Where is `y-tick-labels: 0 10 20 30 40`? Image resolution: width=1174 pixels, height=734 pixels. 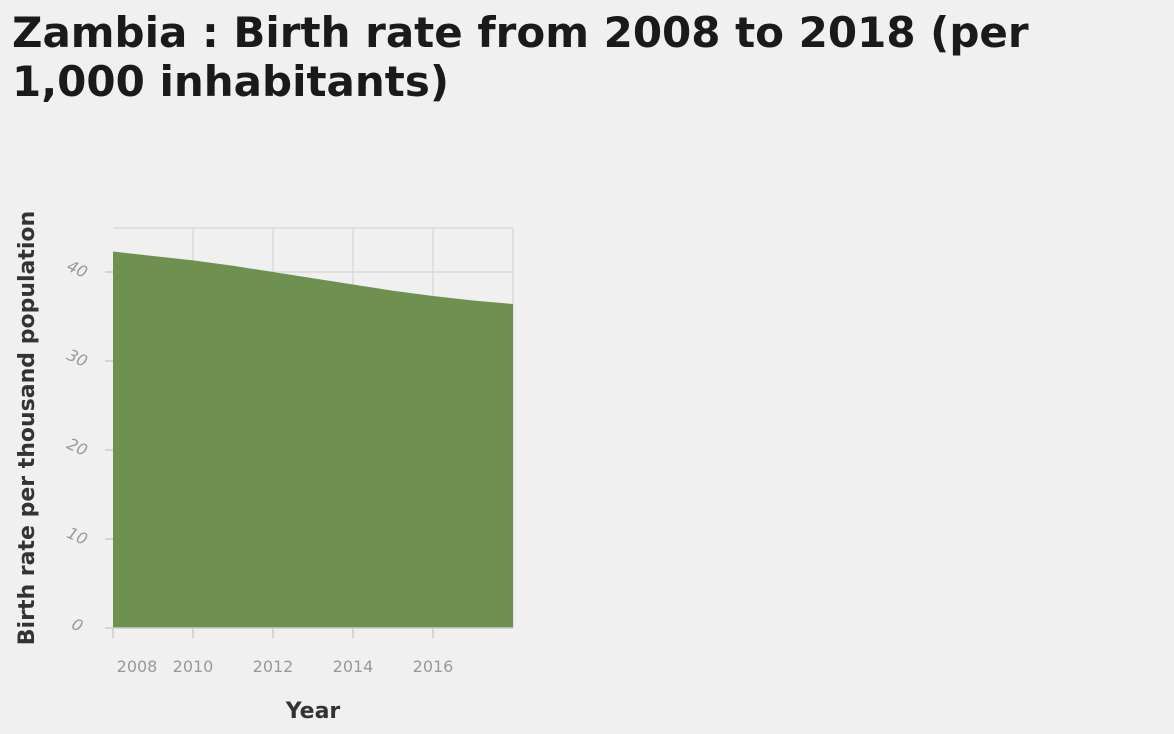
y-tick-labels: 0 10 20 30 40 is located at coordinates (77, 446).